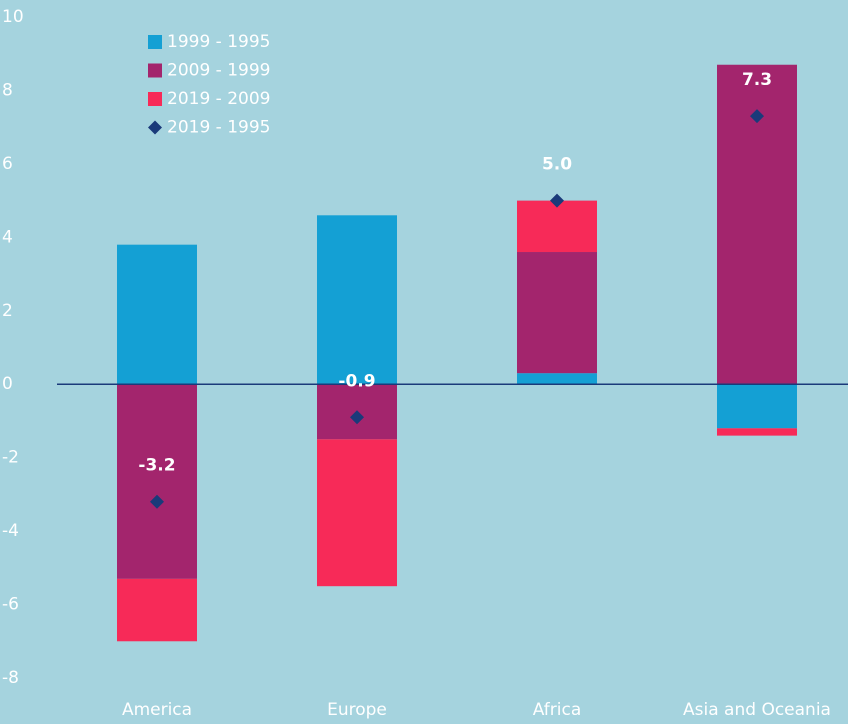 This screenshot has width=848, height=724. Describe the element at coordinates (218, 128) in the screenshot. I see `legend-label: 2019 - 1995` at that location.